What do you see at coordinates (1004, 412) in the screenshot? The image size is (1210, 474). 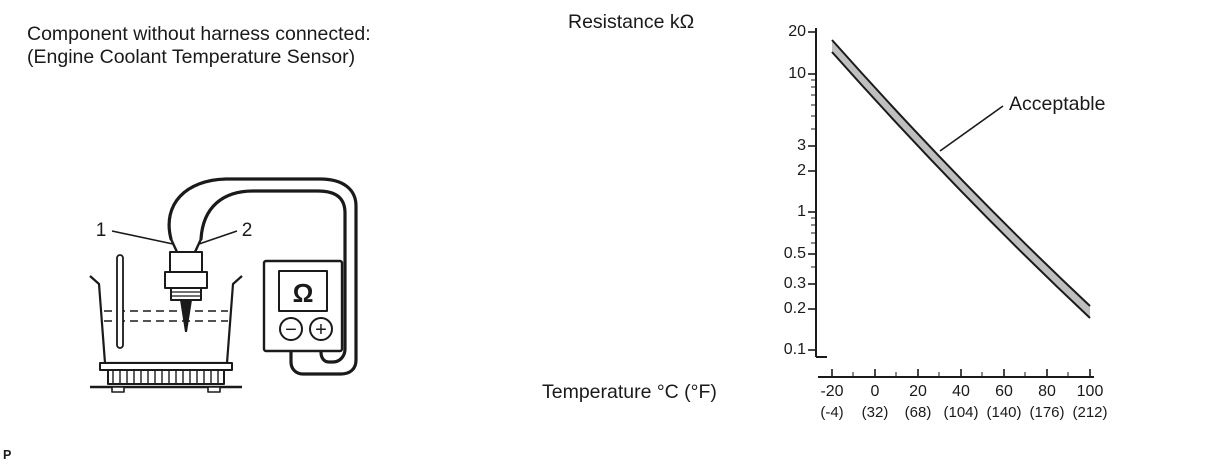 I see `x-tick-label-f: (140)` at bounding box center [1004, 412].